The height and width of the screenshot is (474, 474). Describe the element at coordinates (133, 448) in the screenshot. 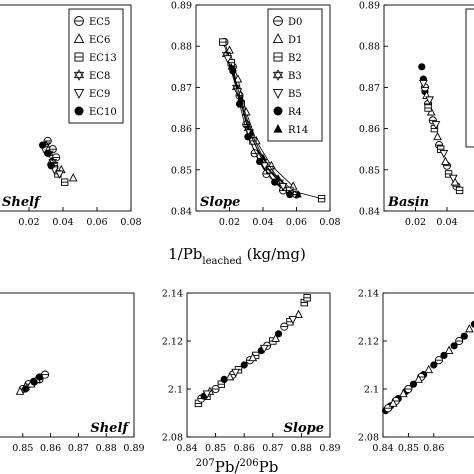

I see `x-tick-label: 0.89` at that location.